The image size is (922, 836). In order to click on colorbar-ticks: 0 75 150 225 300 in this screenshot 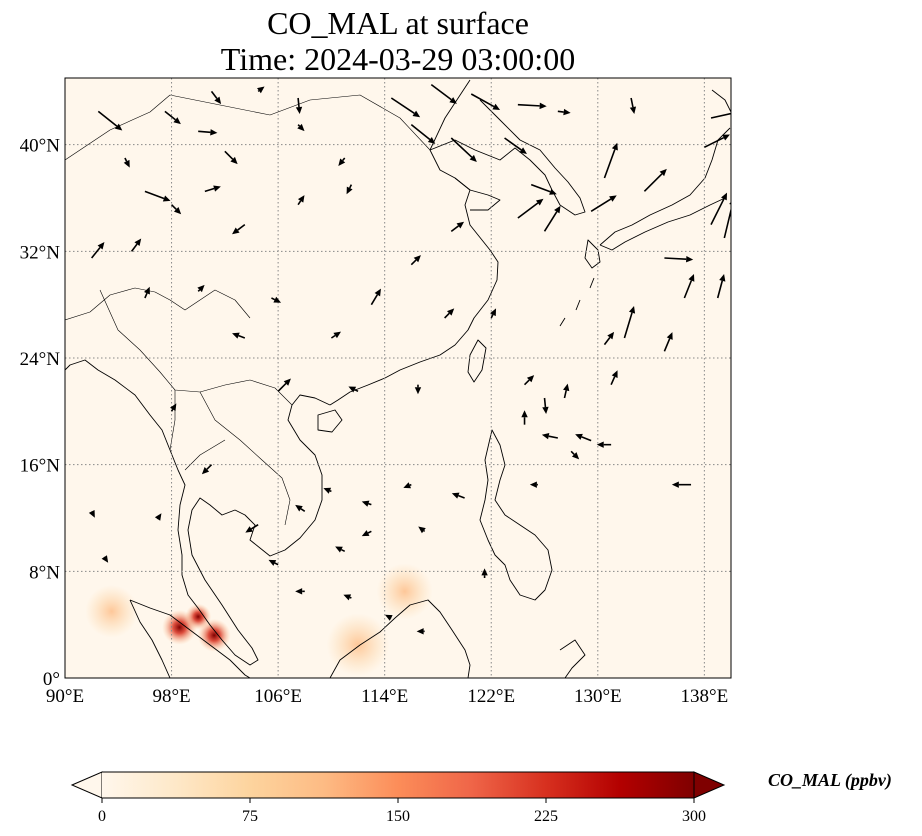, I will do `click(402, 811)`.